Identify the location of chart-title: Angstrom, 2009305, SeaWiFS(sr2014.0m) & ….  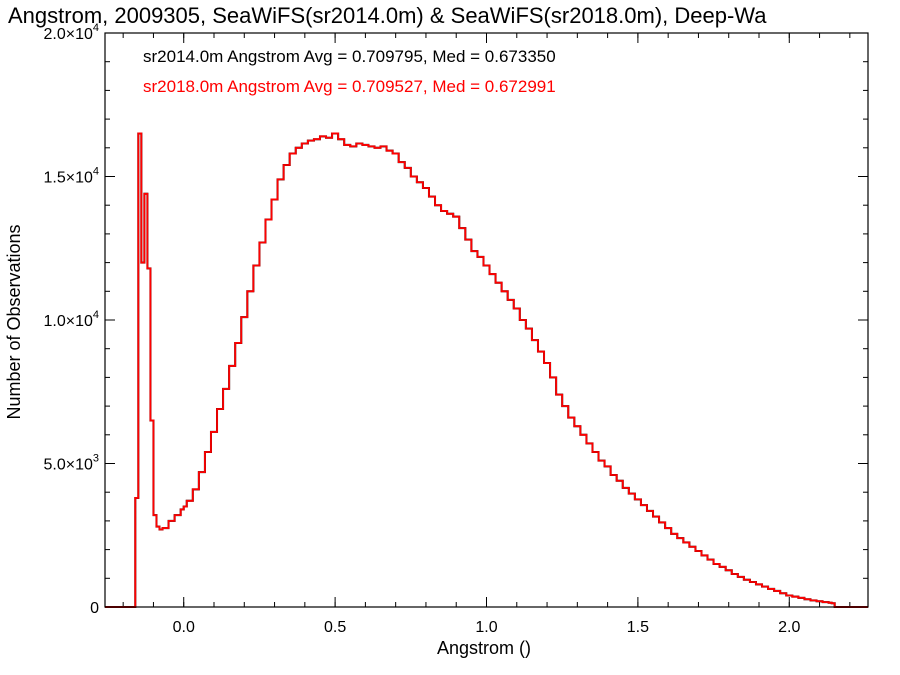
(387, 15).